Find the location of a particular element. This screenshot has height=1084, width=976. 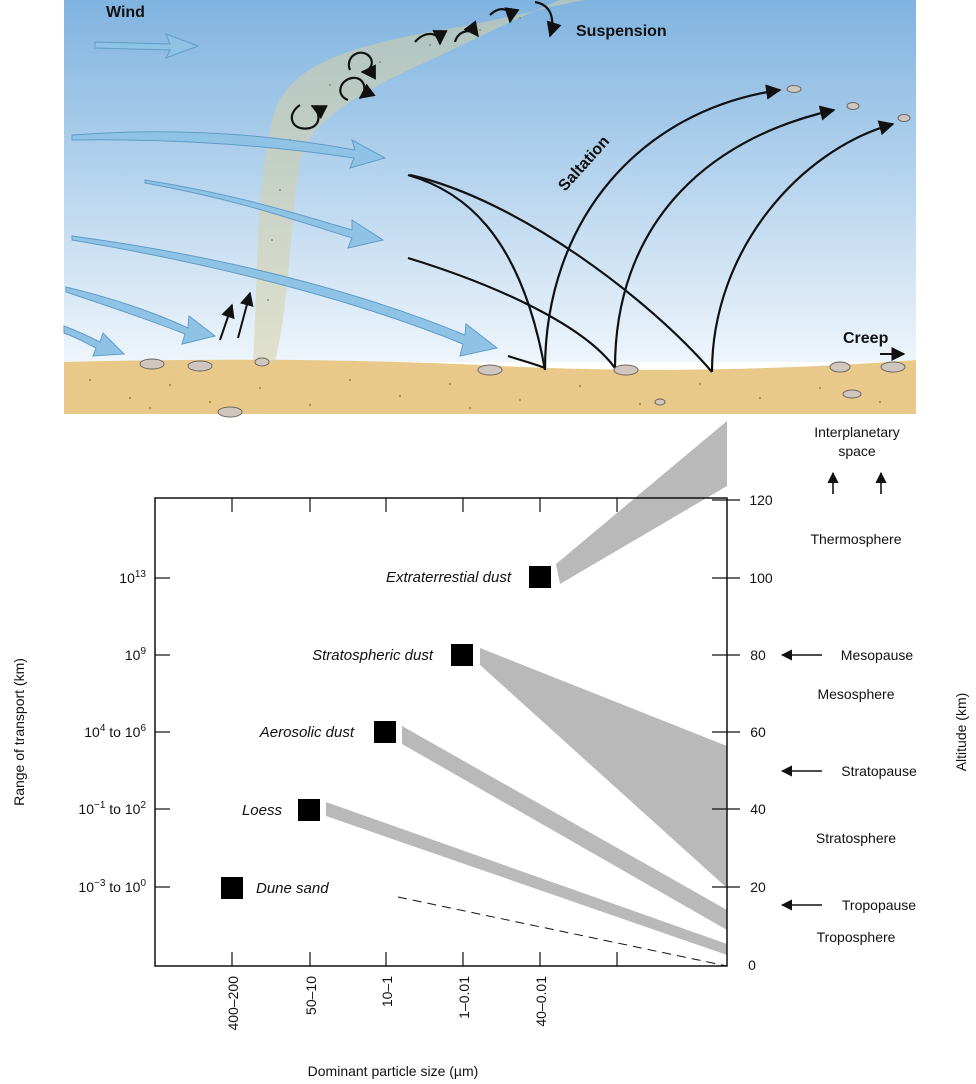

sand-ground is located at coordinates (490, 386).